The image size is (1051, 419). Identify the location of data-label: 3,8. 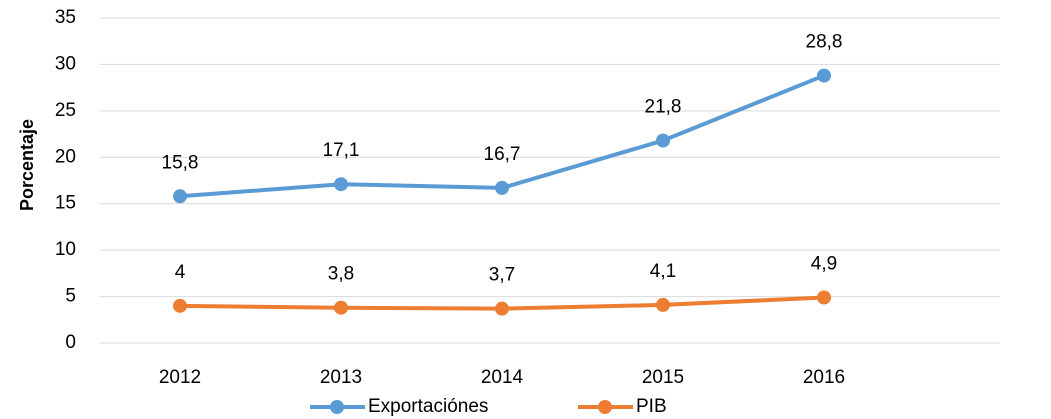
(341, 274).